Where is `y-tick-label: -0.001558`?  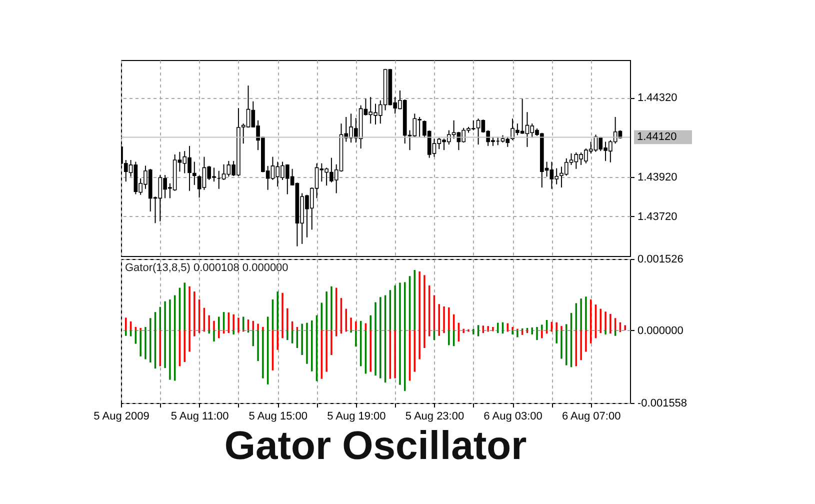
y-tick-label: -0.001558 is located at coordinates (663, 404).